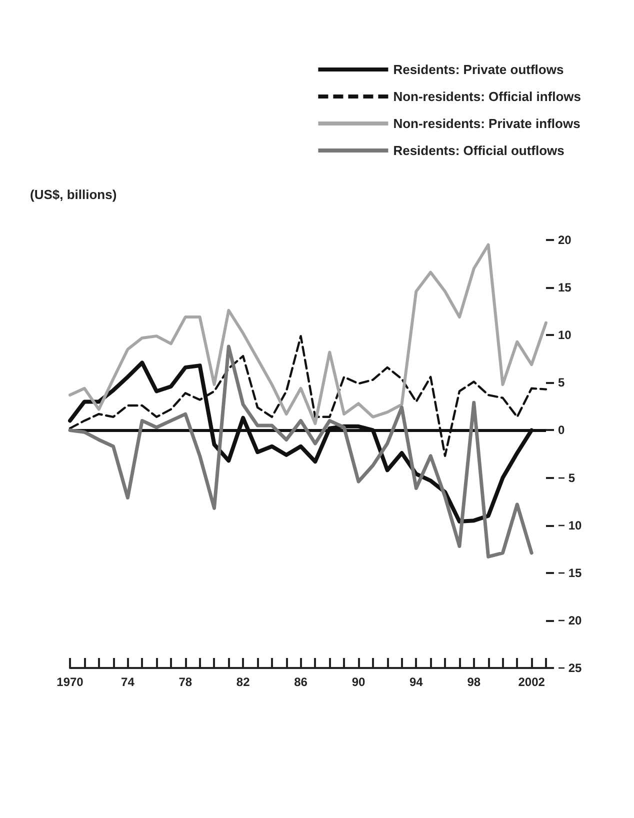  I want to click on x-tick-label: 74, so click(128, 682).